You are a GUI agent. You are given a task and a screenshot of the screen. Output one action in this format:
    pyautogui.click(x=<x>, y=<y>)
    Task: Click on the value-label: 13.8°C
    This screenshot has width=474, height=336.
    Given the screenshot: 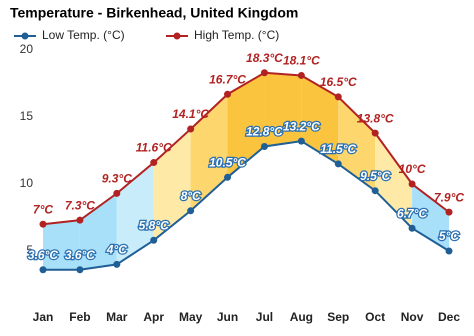 What is the action you would take?
    pyautogui.click(x=375, y=118)
    